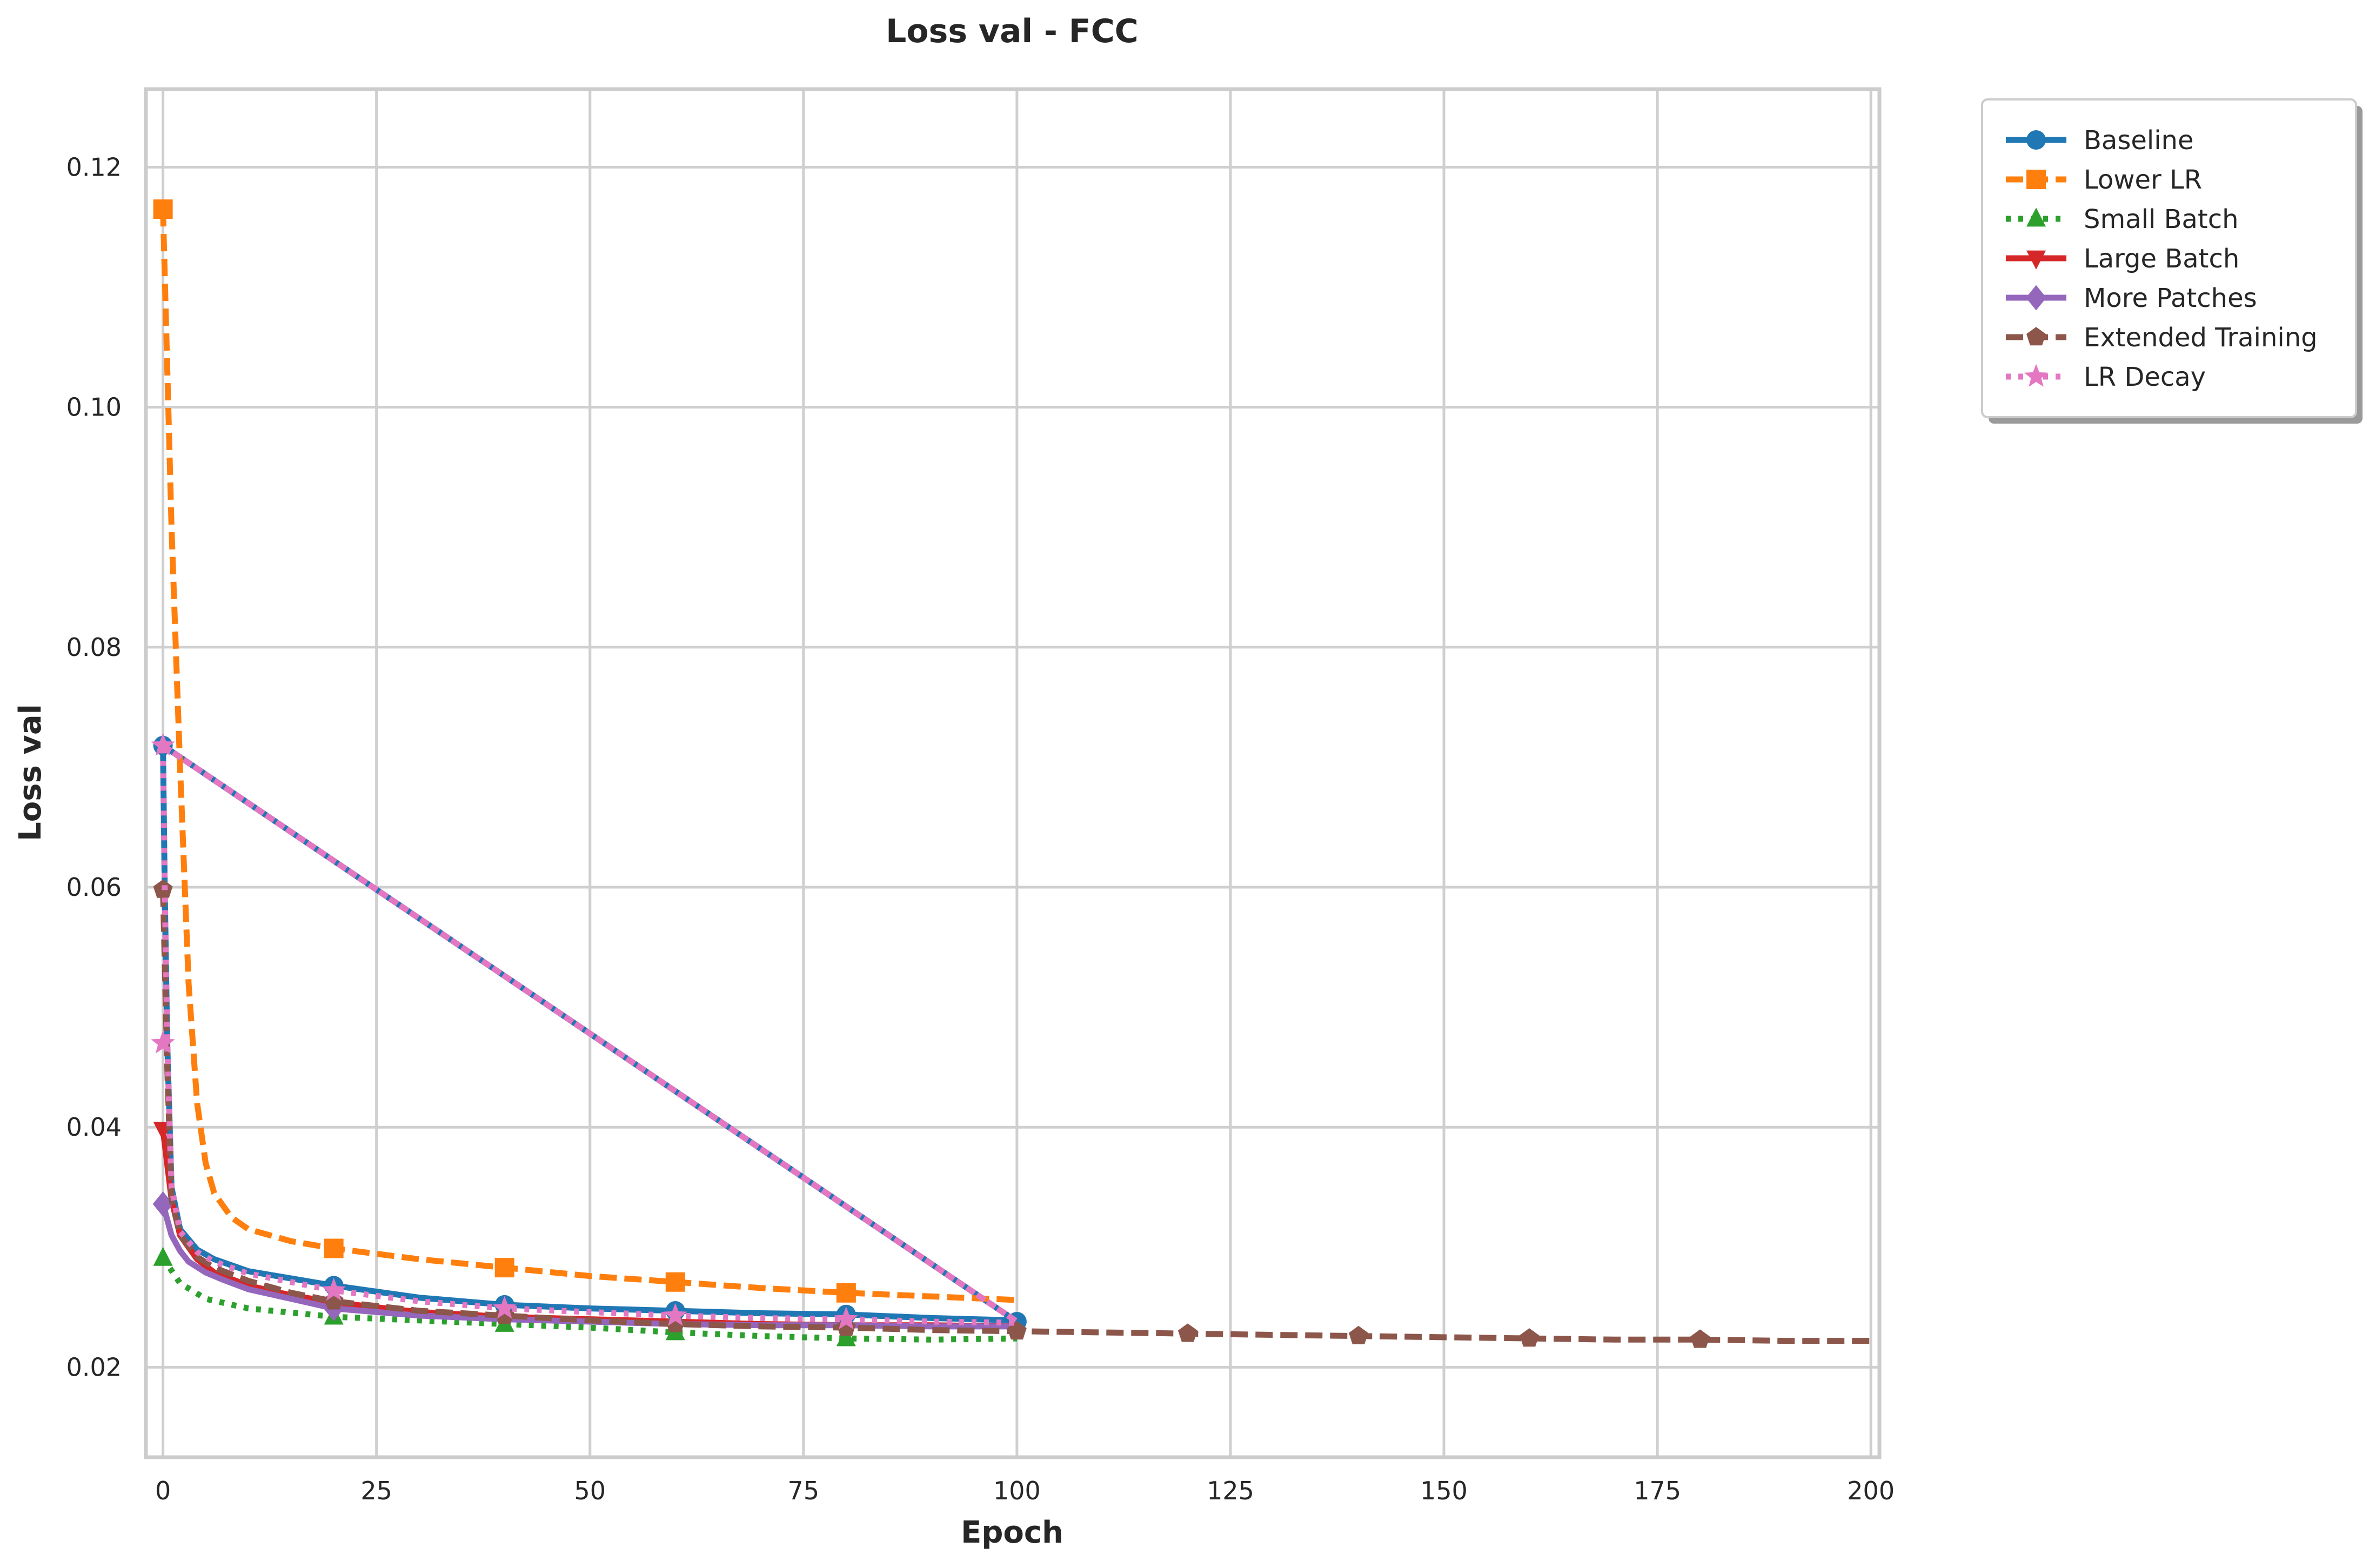 The width and height of the screenshot is (2369, 1568). I want to click on legend-marker-extended-training, so click(2036, 336).